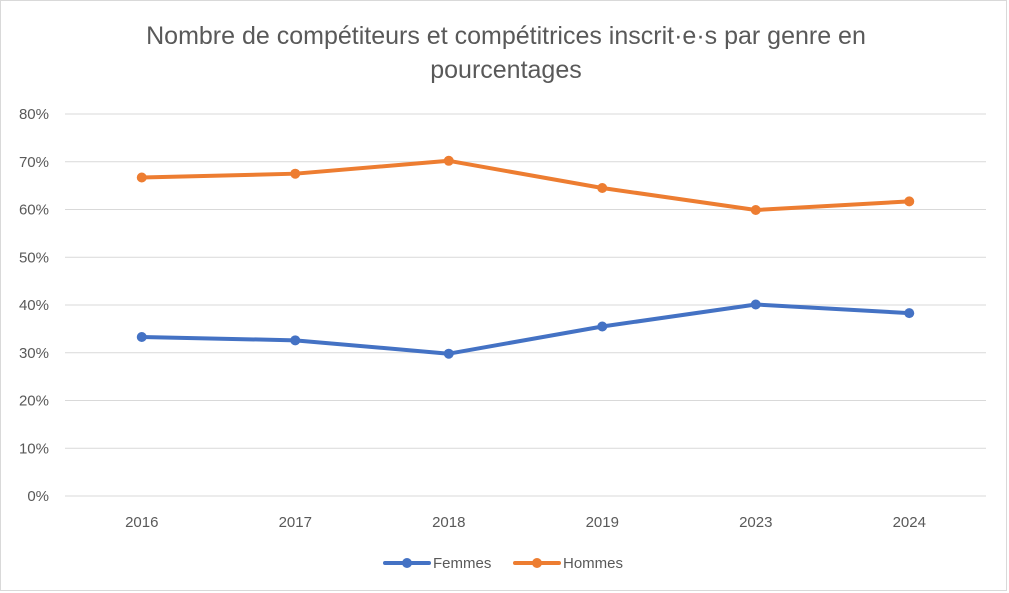 The height and width of the screenshot is (593, 1009). I want to click on legend-item-femmes: Femmes, so click(437, 563).